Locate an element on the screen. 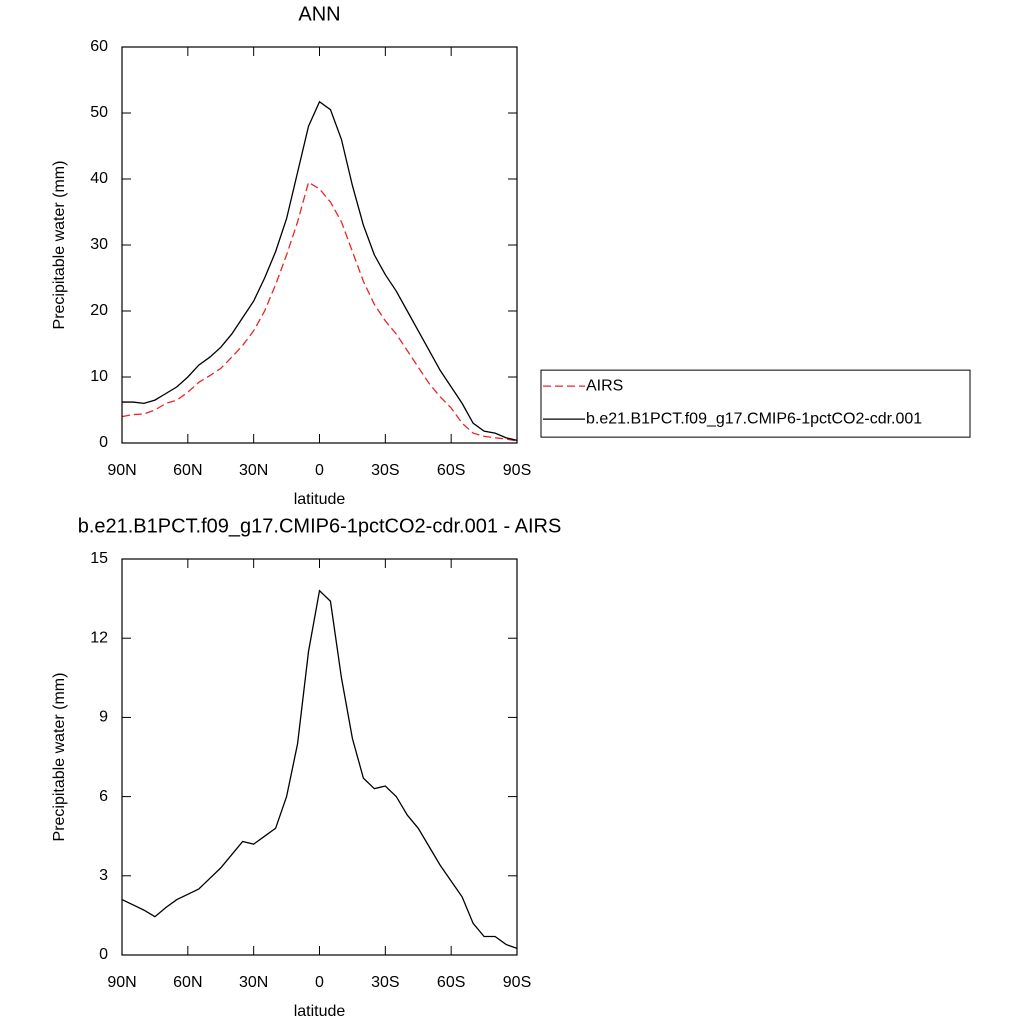 The width and height of the screenshot is (1024, 1024). y-tick-label: 6 is located at coordinates (103, 796).